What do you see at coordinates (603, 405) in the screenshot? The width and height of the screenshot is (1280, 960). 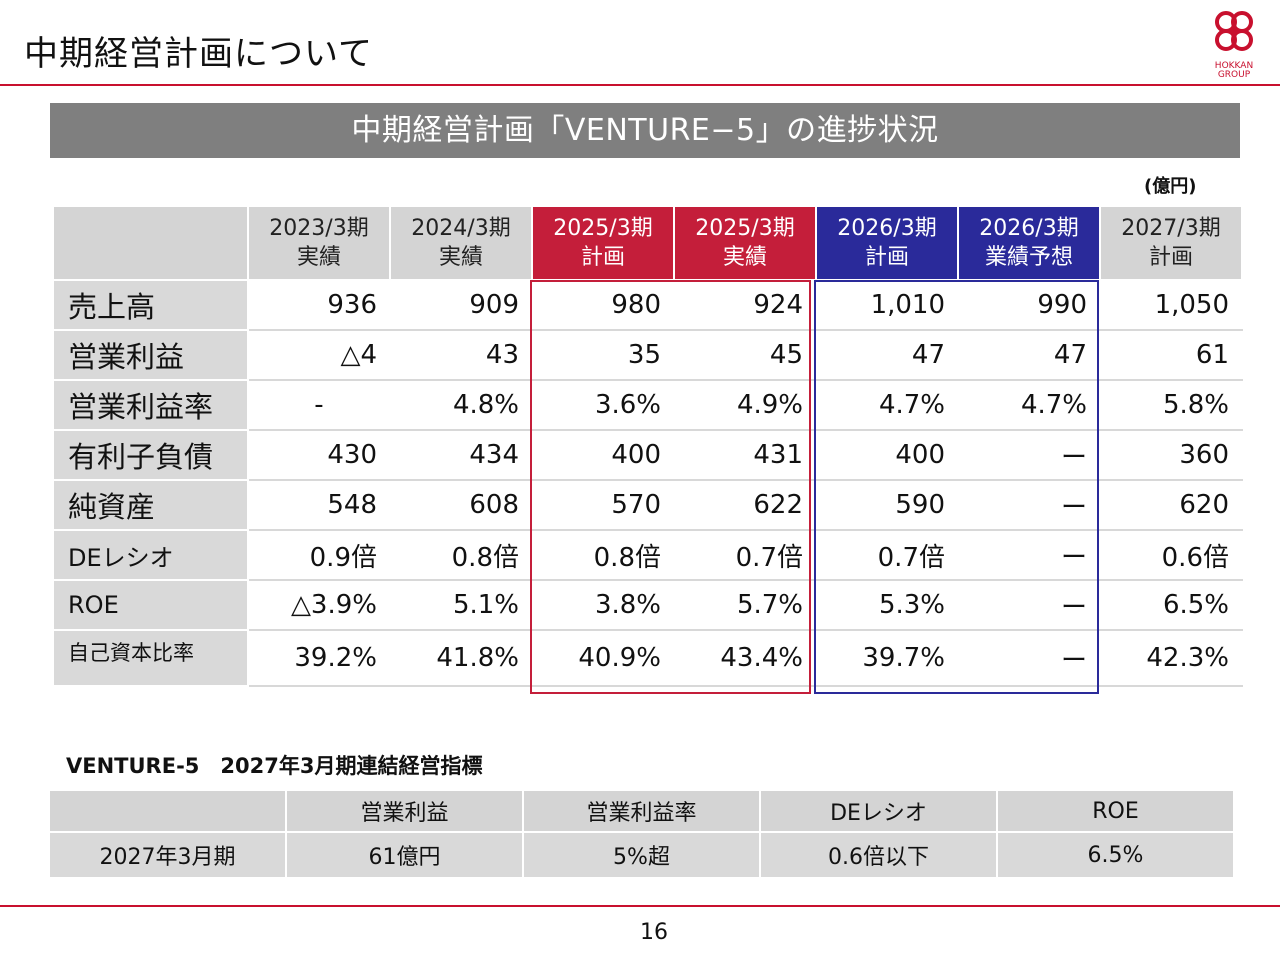 I see `table-cell: 3.6%` at bounding box center [603, 405].